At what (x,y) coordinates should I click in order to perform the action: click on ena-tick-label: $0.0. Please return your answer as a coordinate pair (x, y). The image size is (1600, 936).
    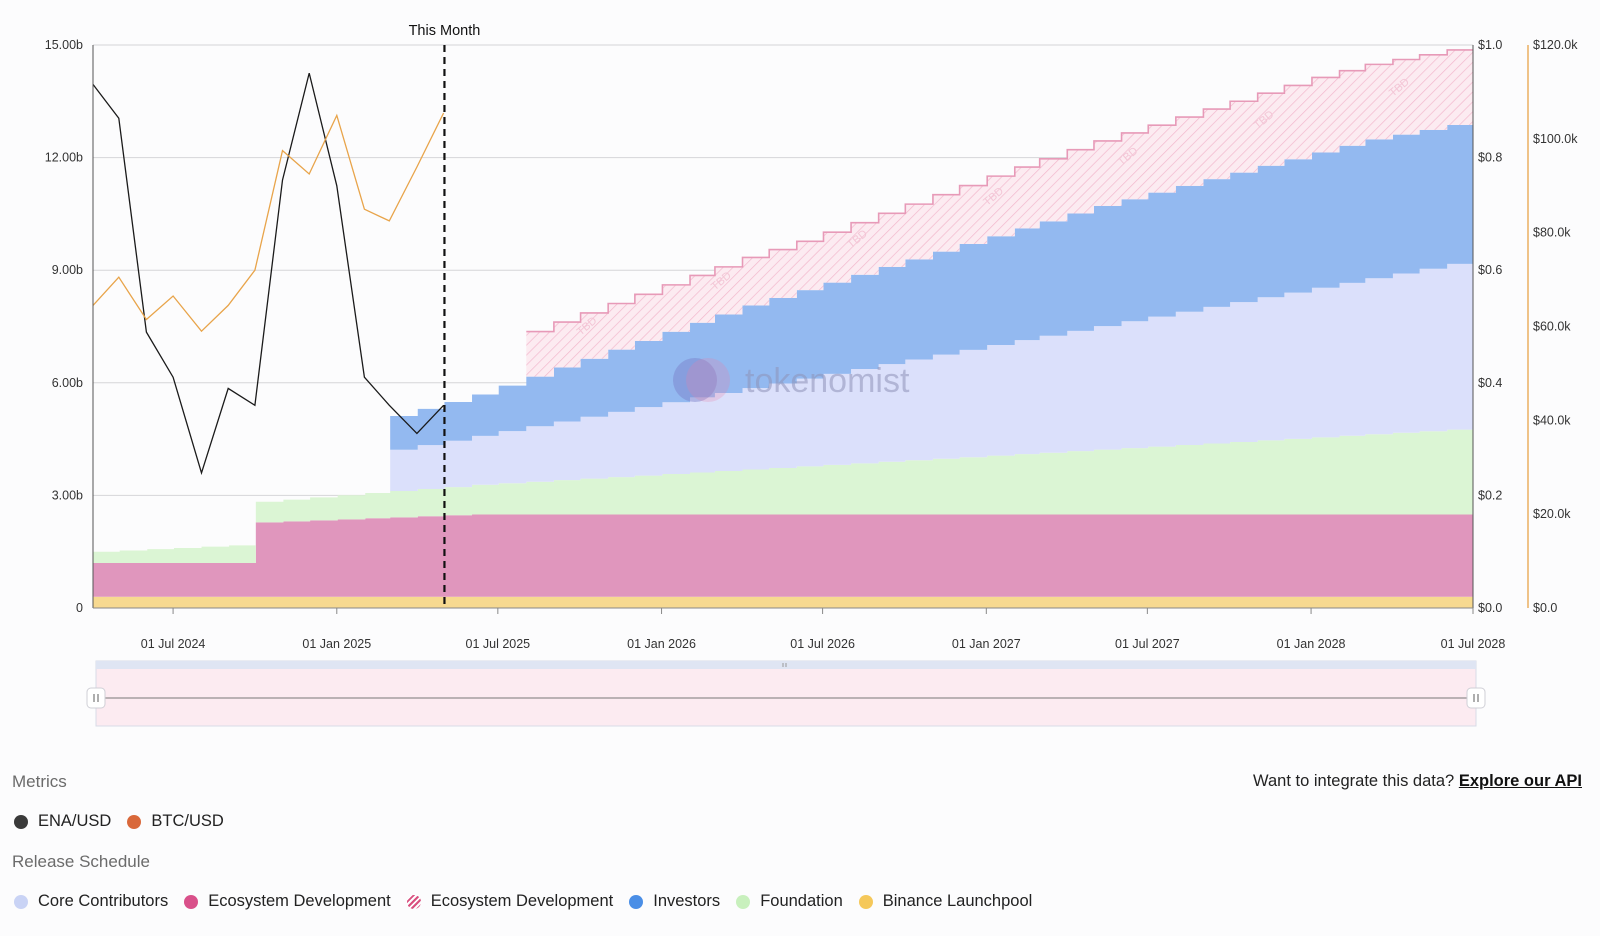
    Looking at the image, I should click on (1490, 608).